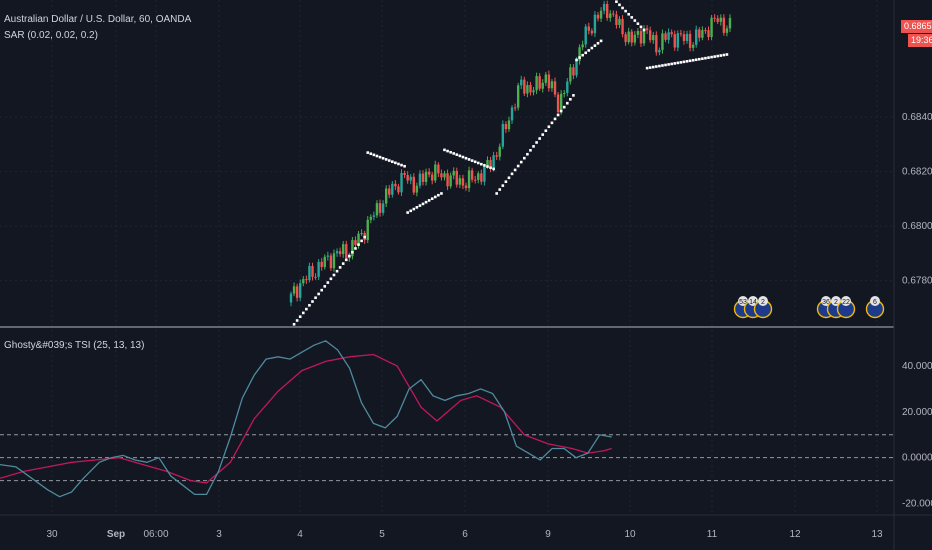  What do you see at coordinates (763, 302) in the screenshot?
I see `event-count-label: 2` at bounding box center [763, 302].